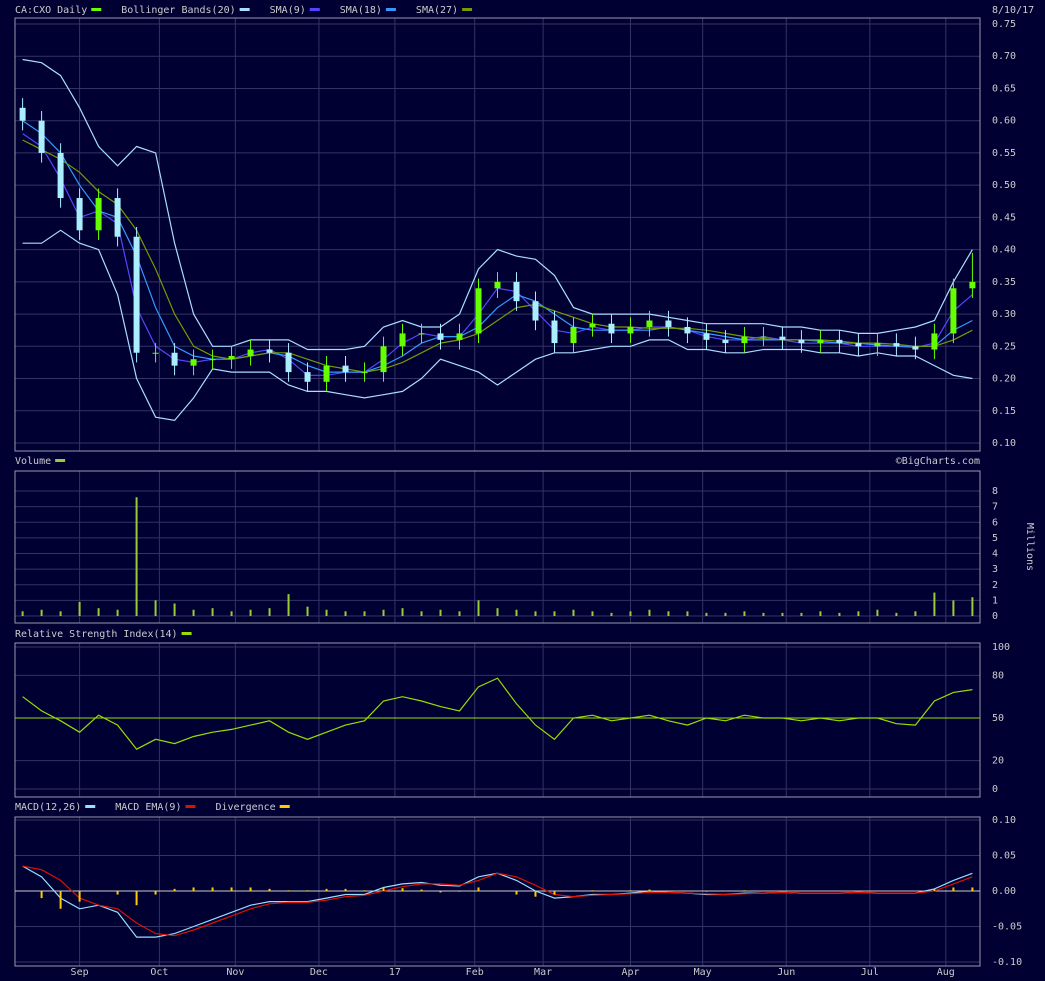  What do you see at coordinates (1004, 56) in the screenshot?
I see `y-tick-label: 0.70` at bounding box center [1004, 56].